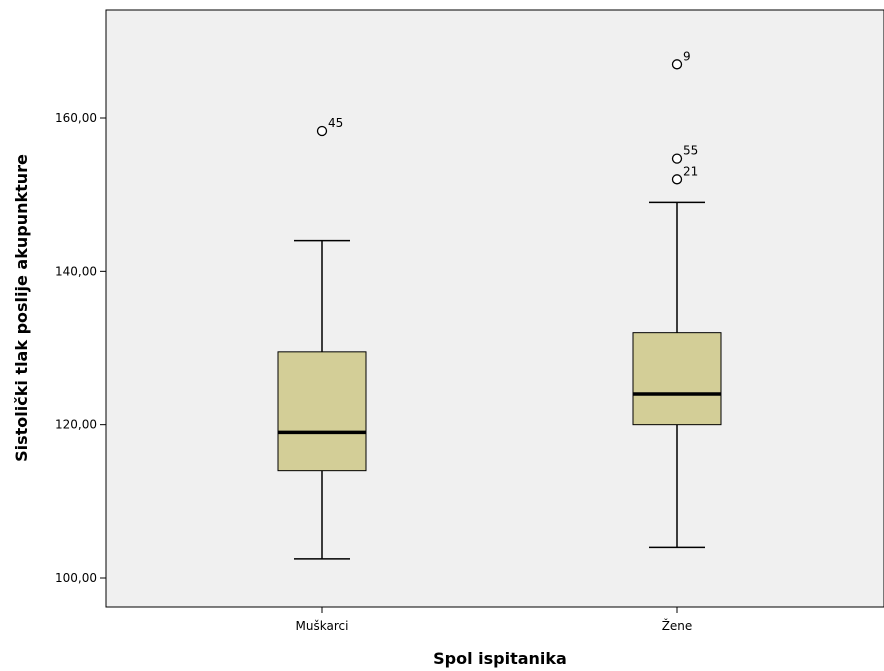 The width and height of the screenshot is (884, 671). Describe the element at coordinates (677, 625) in the screenshot. I see `x-tick-label: Žene` at that location.